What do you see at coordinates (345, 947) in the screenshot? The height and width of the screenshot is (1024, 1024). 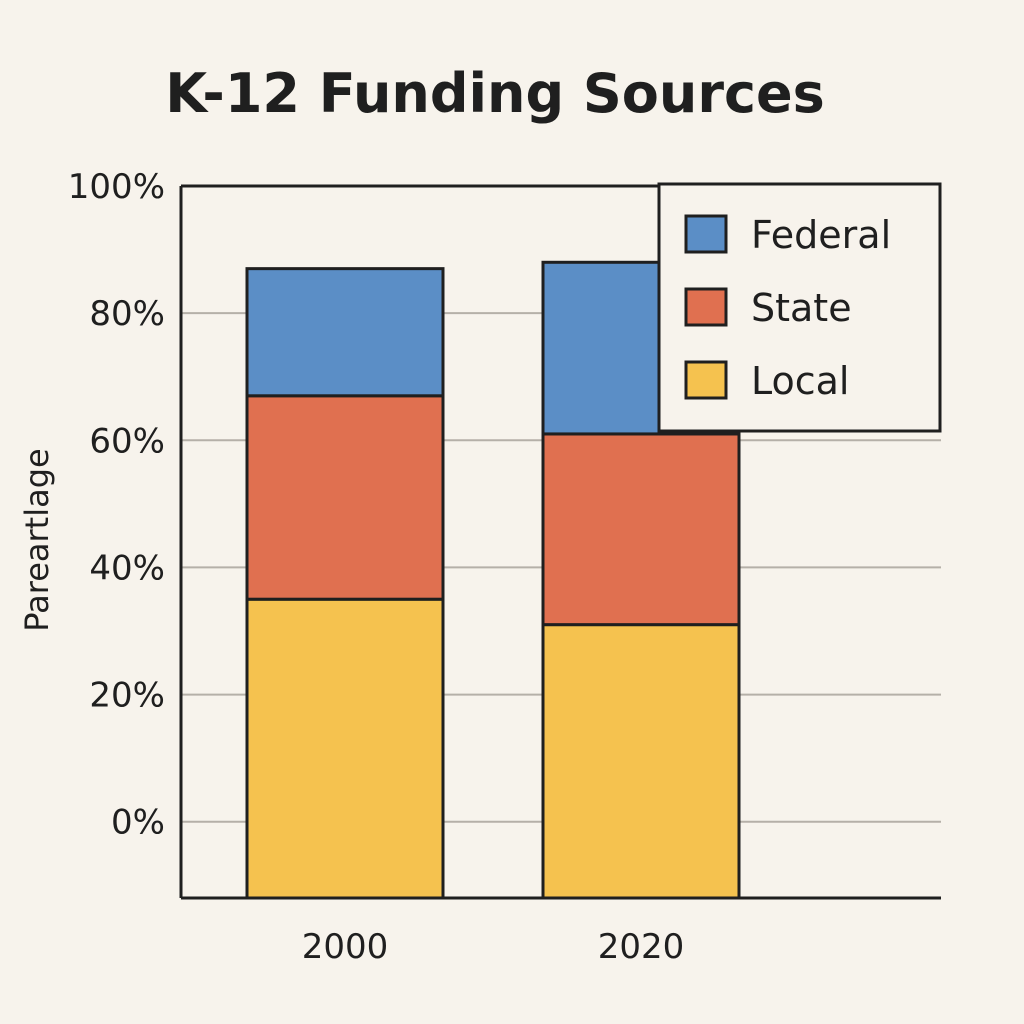 I see `x-tick-label: 2000` at bounding box center [345, 947].